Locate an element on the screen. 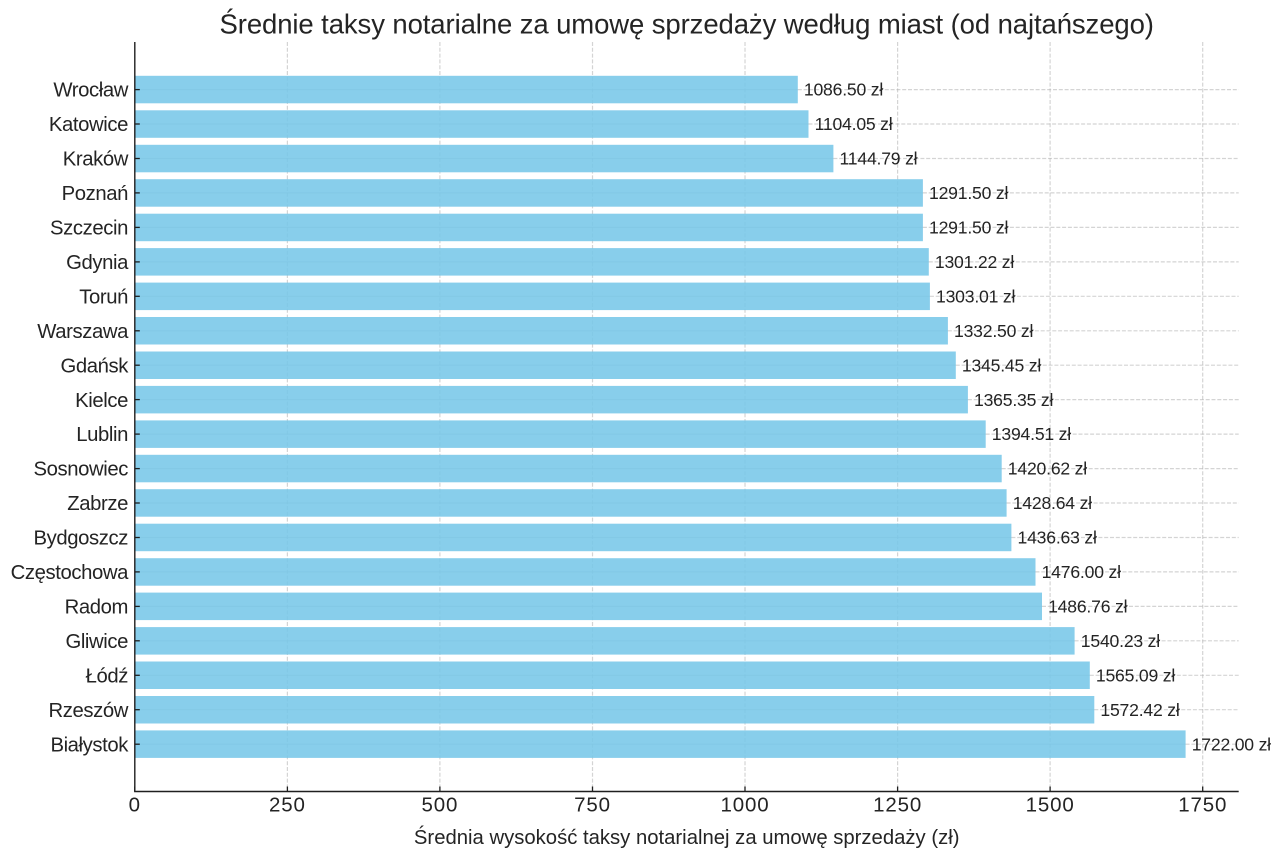 The height and width of the screenshot is (858, 1280). svg-text: 750 is located at coordinates (592, 805).